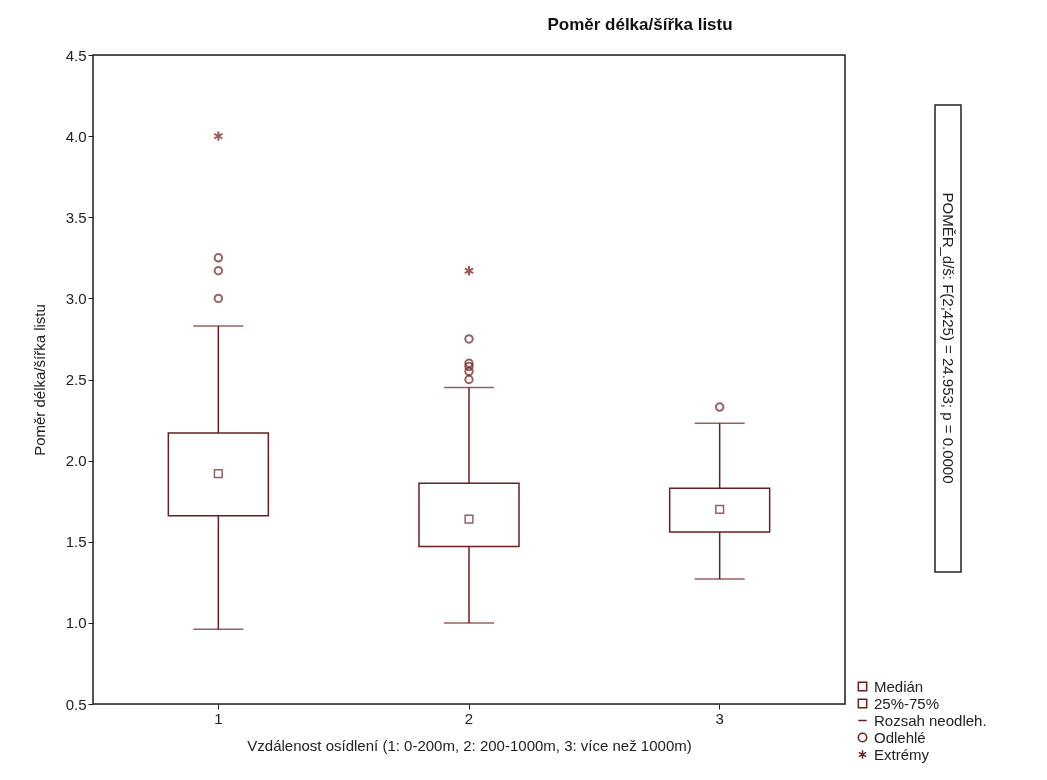 The width and height of the screenshot is (1047, 780). I want to click on x-tick-label: 2, so click(469, 718).